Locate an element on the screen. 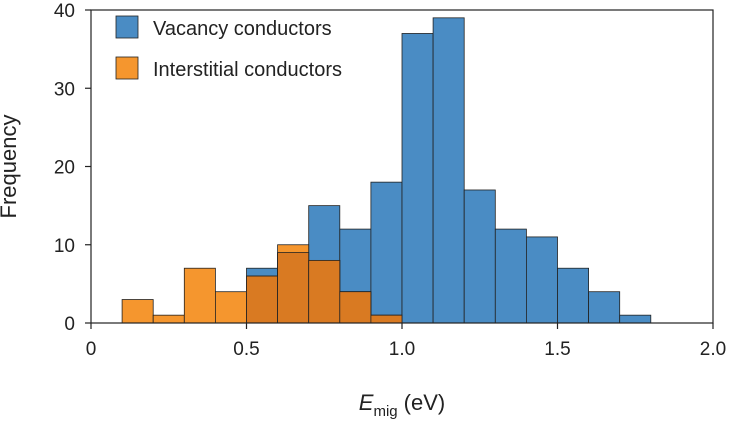 The height and width of the screenshot is (423, 729). y-tick-label: 10 is located at coordinates (64, 246).